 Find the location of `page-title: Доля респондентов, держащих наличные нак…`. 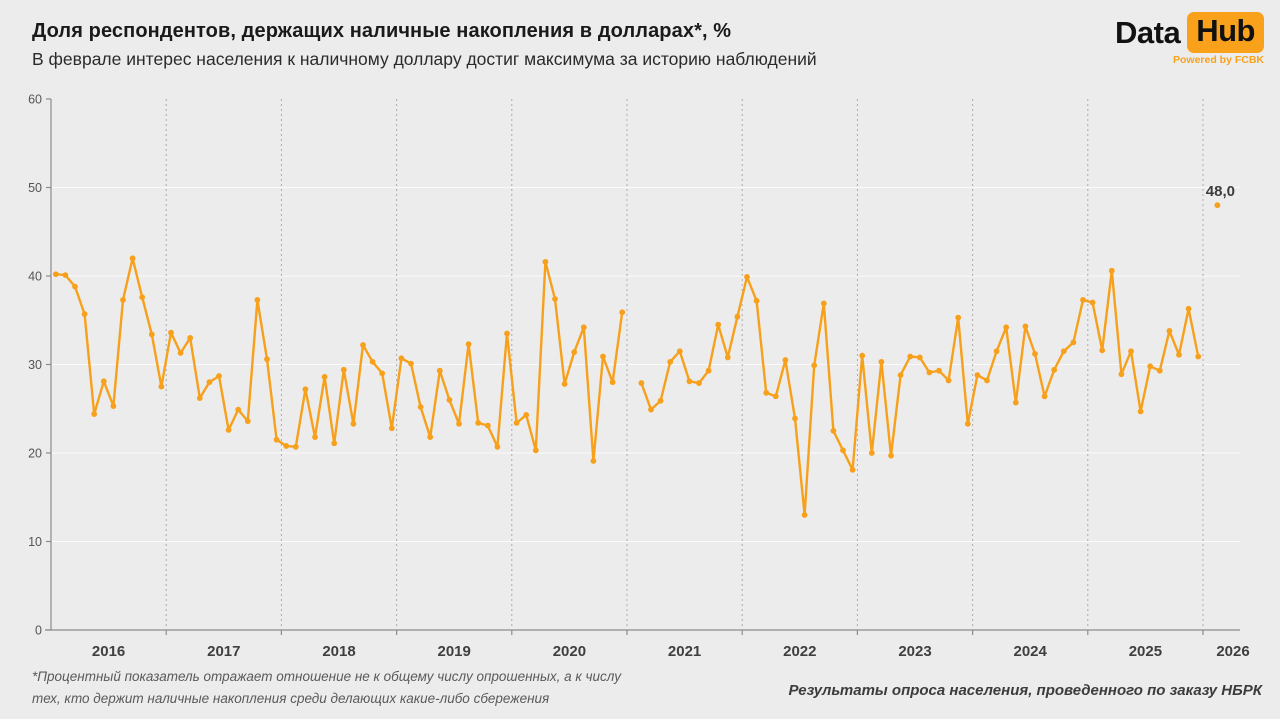

page-title: Доля респондентов, держащих наличные нак… is located at coordinates (382, 31).